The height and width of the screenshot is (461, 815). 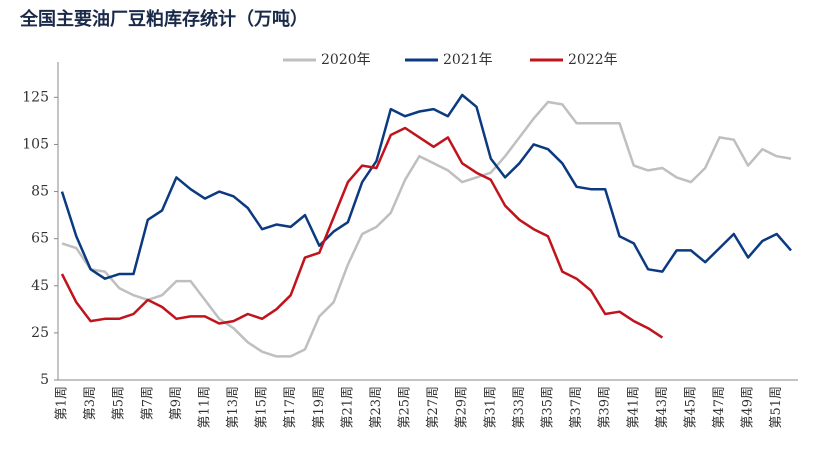 I want to click on x-tick-label: 第49周, so click(x=748, y=407).